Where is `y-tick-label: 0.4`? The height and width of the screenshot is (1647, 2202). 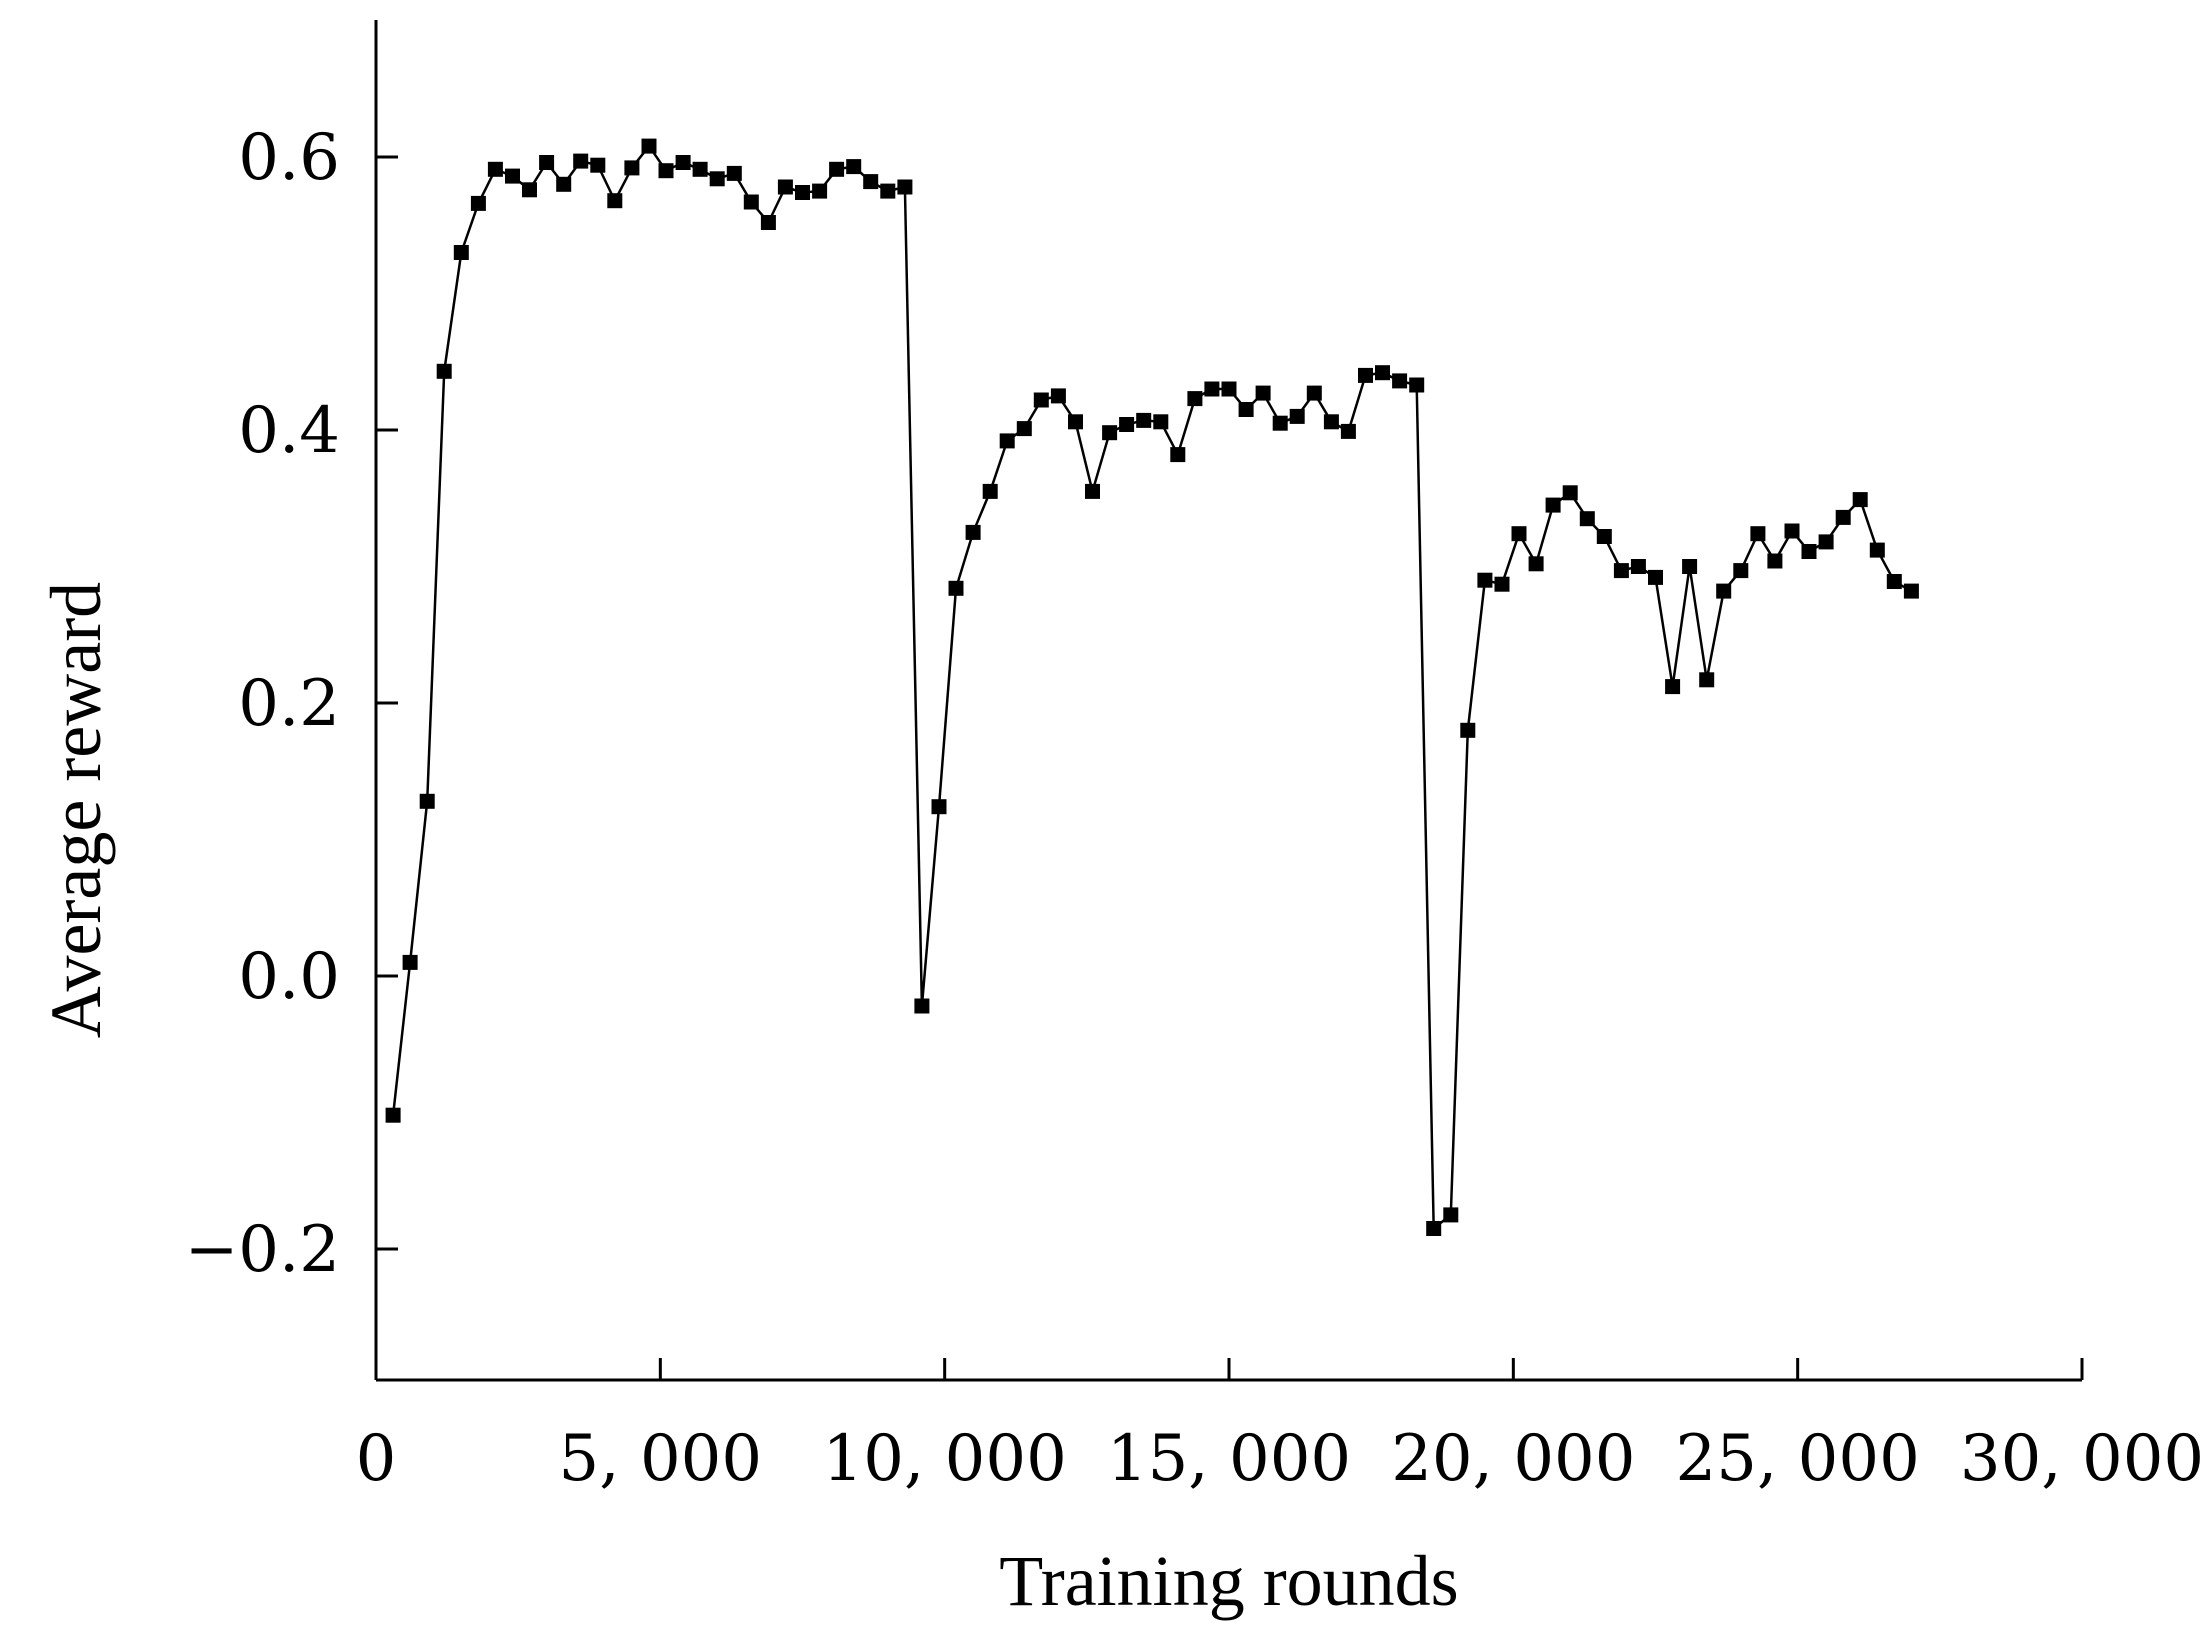
y-tick-label: 0.4 is located at coordinates (289, 431).